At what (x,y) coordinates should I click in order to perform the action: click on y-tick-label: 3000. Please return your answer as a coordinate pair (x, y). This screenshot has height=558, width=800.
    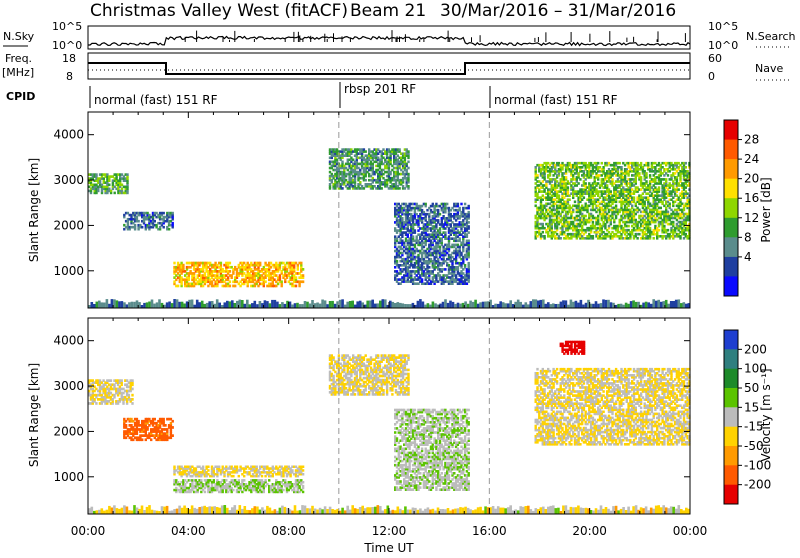
    Looking at the image, I should click on (68, 180).